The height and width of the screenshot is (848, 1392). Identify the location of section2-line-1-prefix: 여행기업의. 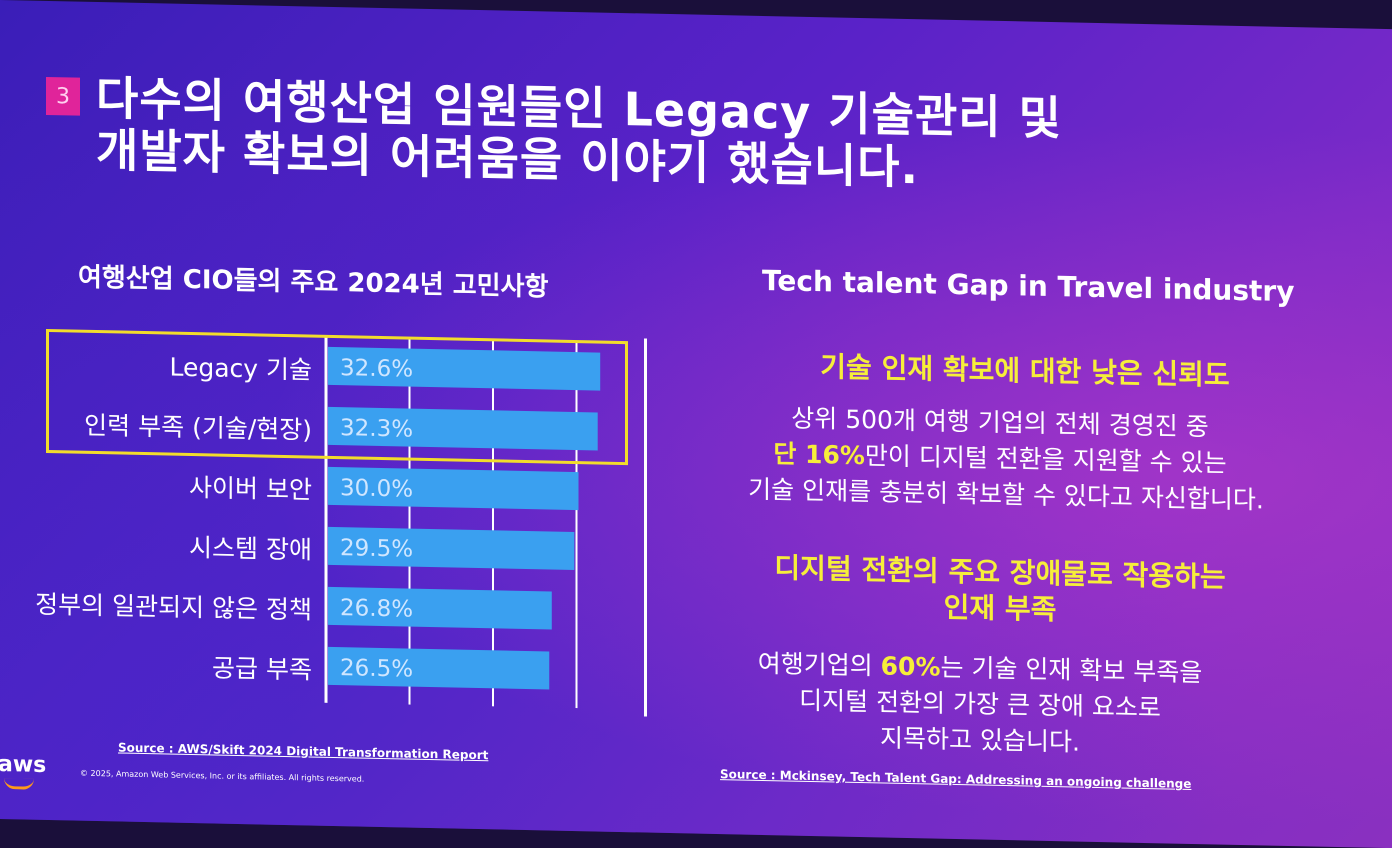
(819, 664).